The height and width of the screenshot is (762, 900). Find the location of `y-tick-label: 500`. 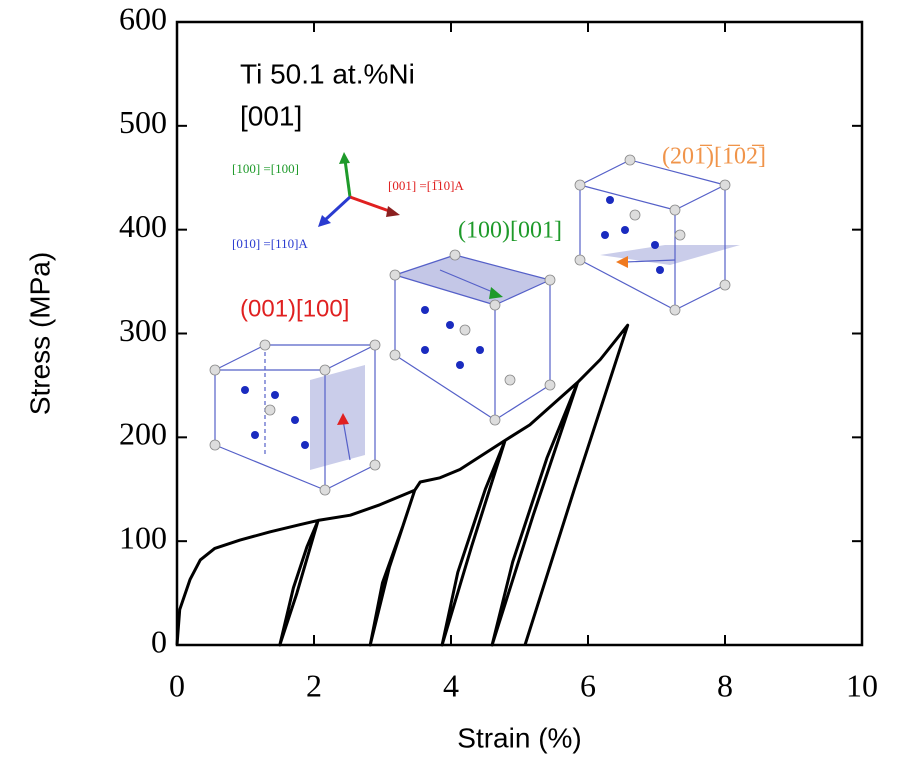

y-tick-label: 500 is located at coordinates (143, 122).